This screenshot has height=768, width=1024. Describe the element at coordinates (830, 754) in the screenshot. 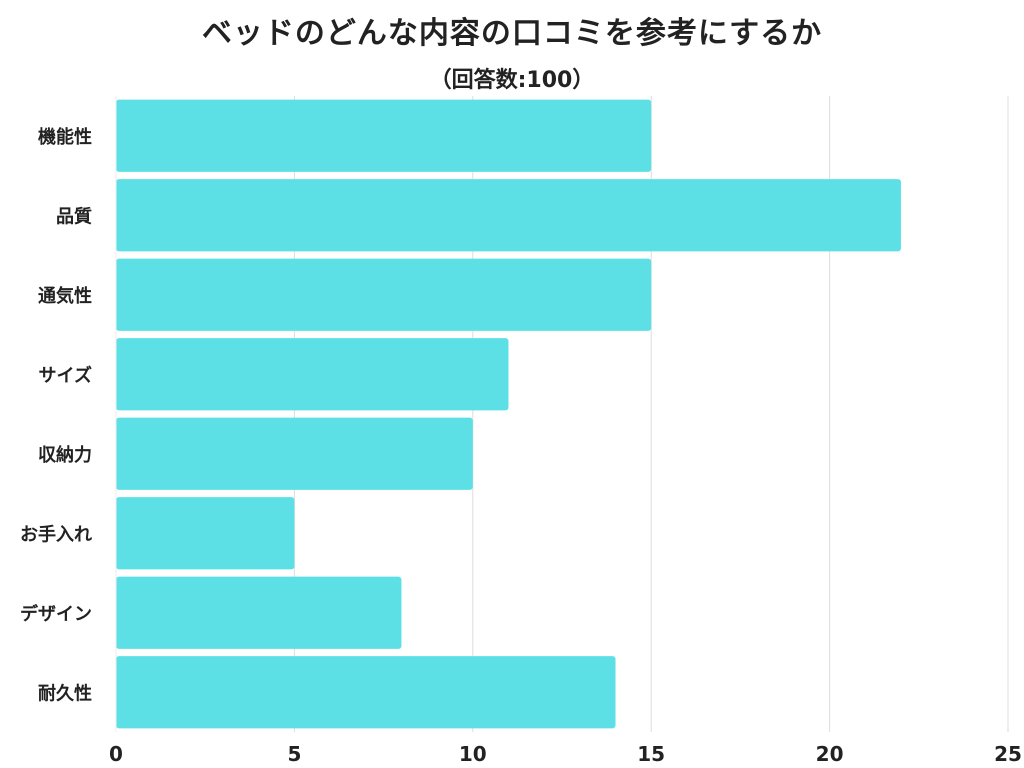

I see `x-tick-label-4: 20` at that location.